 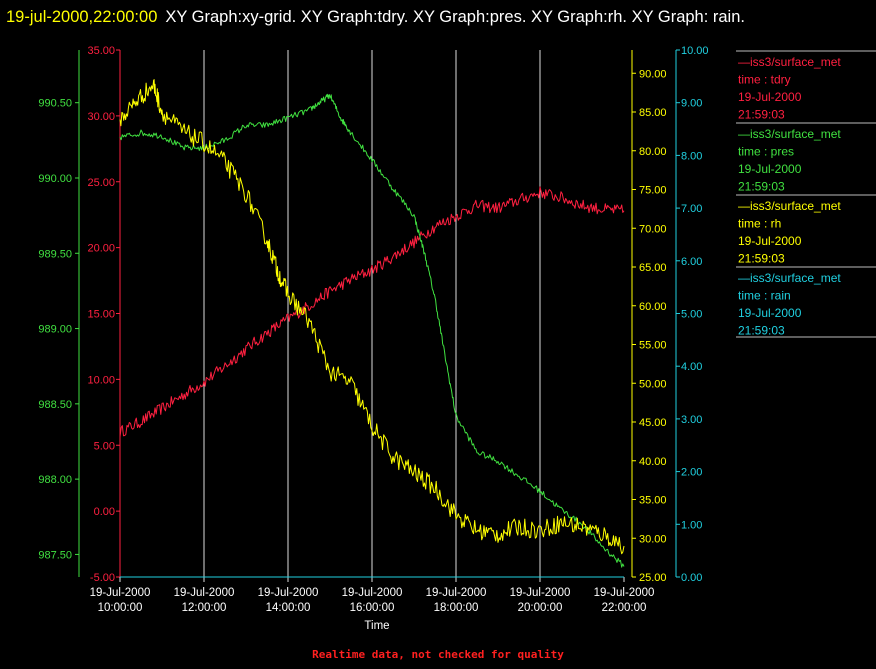 What do you see at coordinates (55, 405) in the screenshot?
I see `pres-tick-label: 988.50` at bounding box center [55, 405].